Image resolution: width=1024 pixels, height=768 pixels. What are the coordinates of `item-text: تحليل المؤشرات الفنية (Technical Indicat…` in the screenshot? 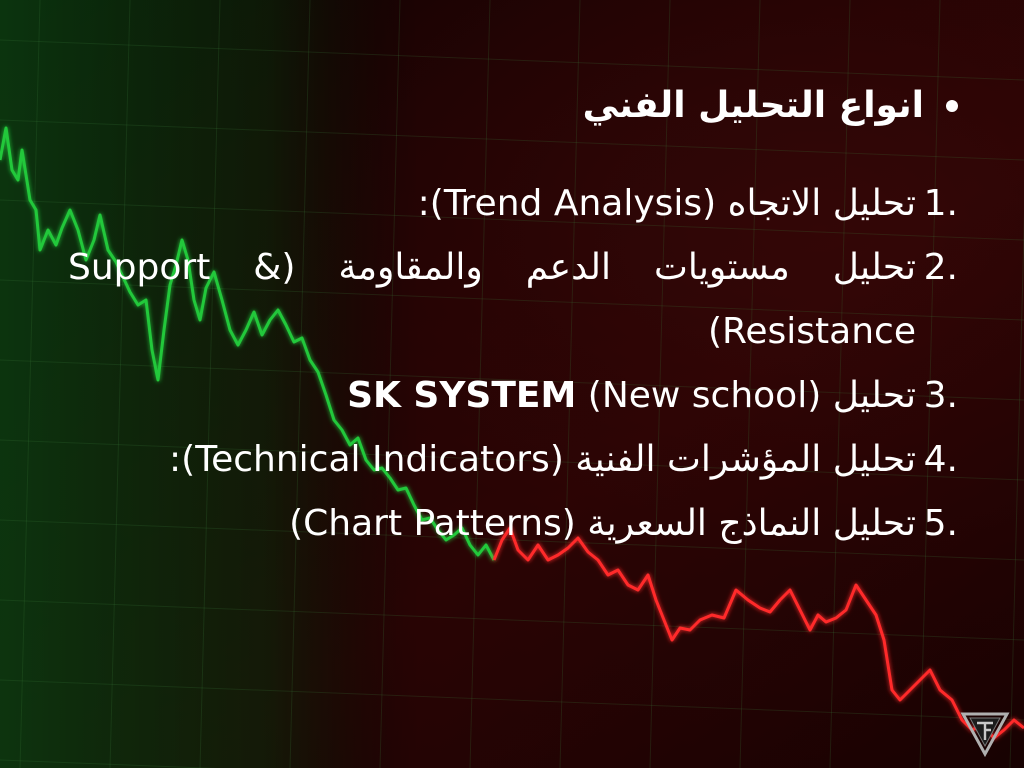 It's located at (542, 459).